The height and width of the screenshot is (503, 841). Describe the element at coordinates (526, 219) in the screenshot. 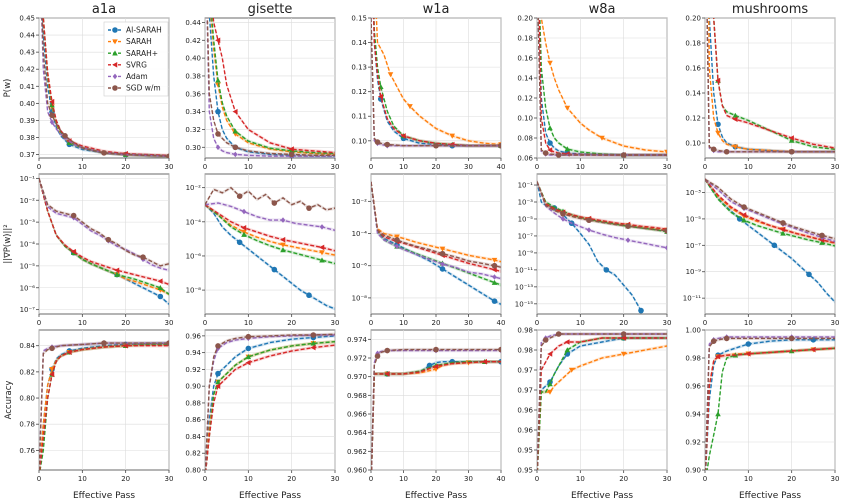

I see `y-tick-label: 10⁻⁵` at that location.